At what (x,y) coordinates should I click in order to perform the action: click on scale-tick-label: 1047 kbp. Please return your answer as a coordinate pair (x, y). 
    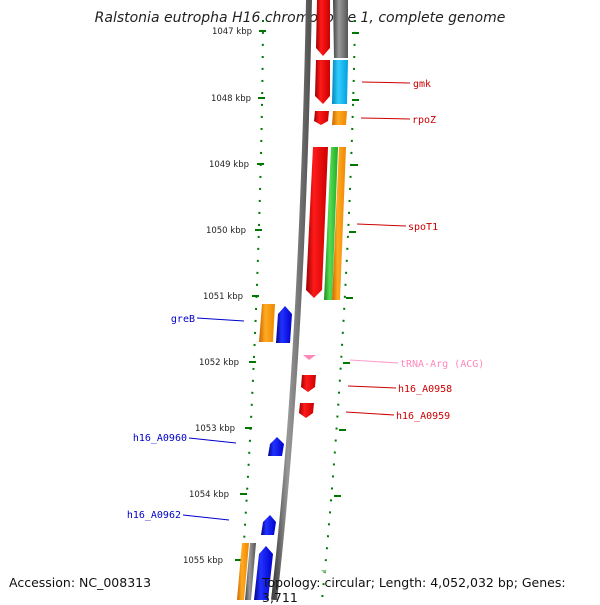
    Looking at the image, I should click on (232, 32).